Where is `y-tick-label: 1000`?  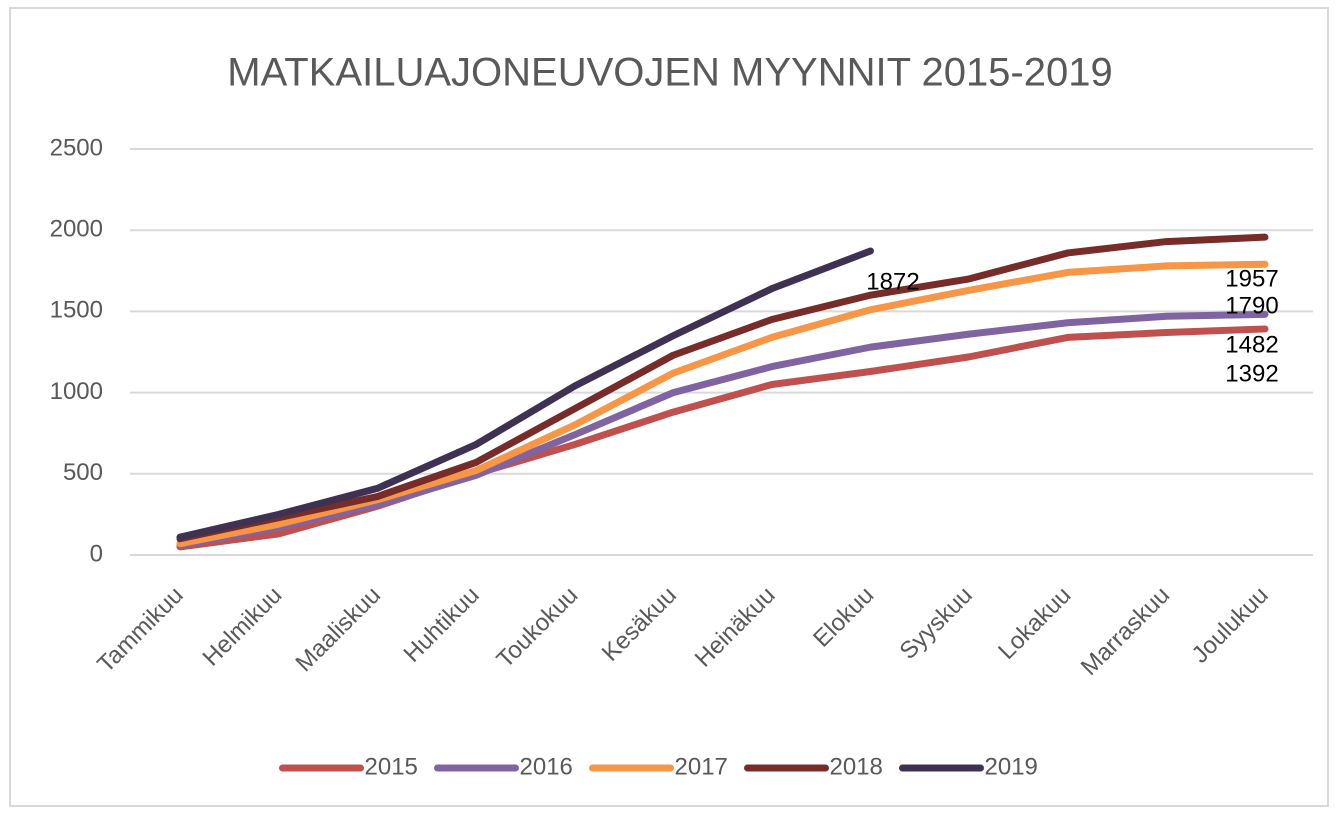
y-tick-label: 1000 is located at coordinates (76, 391).